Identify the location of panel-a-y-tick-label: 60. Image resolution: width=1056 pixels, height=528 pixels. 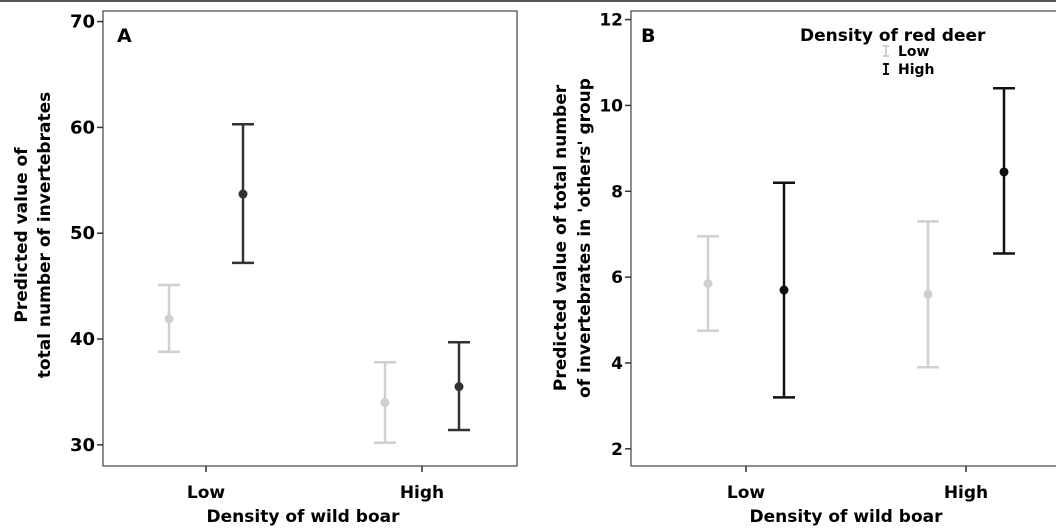
(82, 127).